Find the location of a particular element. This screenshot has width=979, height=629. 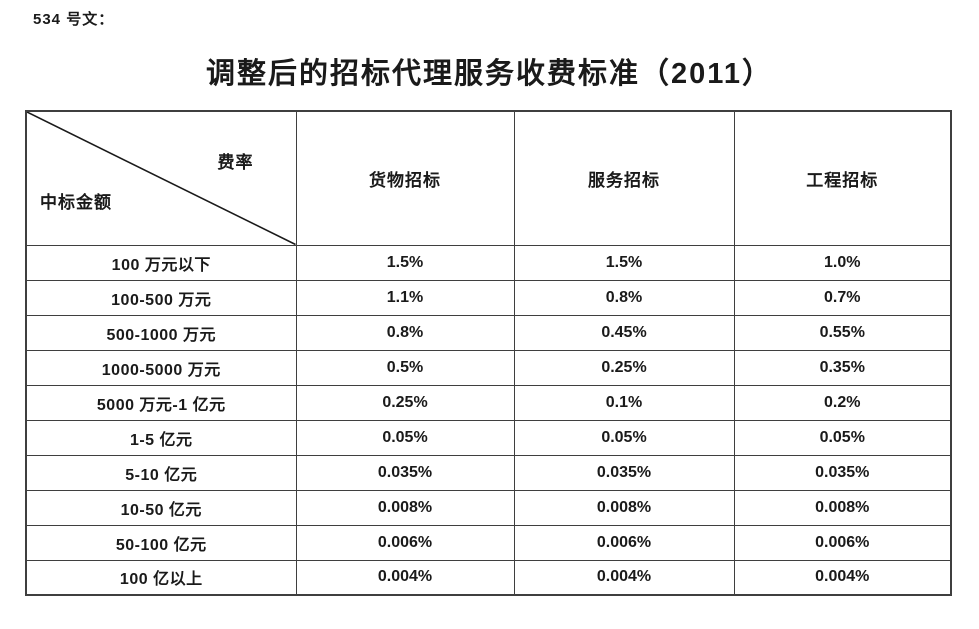

amount-range-cell: 5-10 亿元 is located at coordinates (161, 472).